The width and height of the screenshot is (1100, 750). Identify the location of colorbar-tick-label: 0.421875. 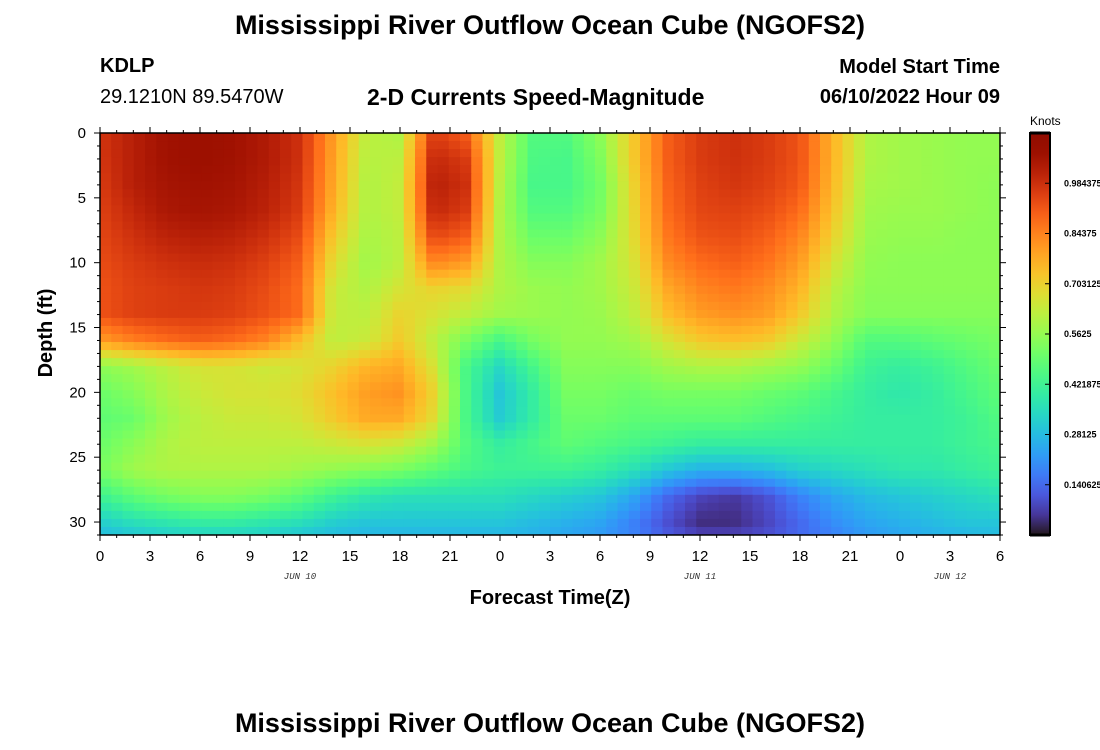
(1082, 384).